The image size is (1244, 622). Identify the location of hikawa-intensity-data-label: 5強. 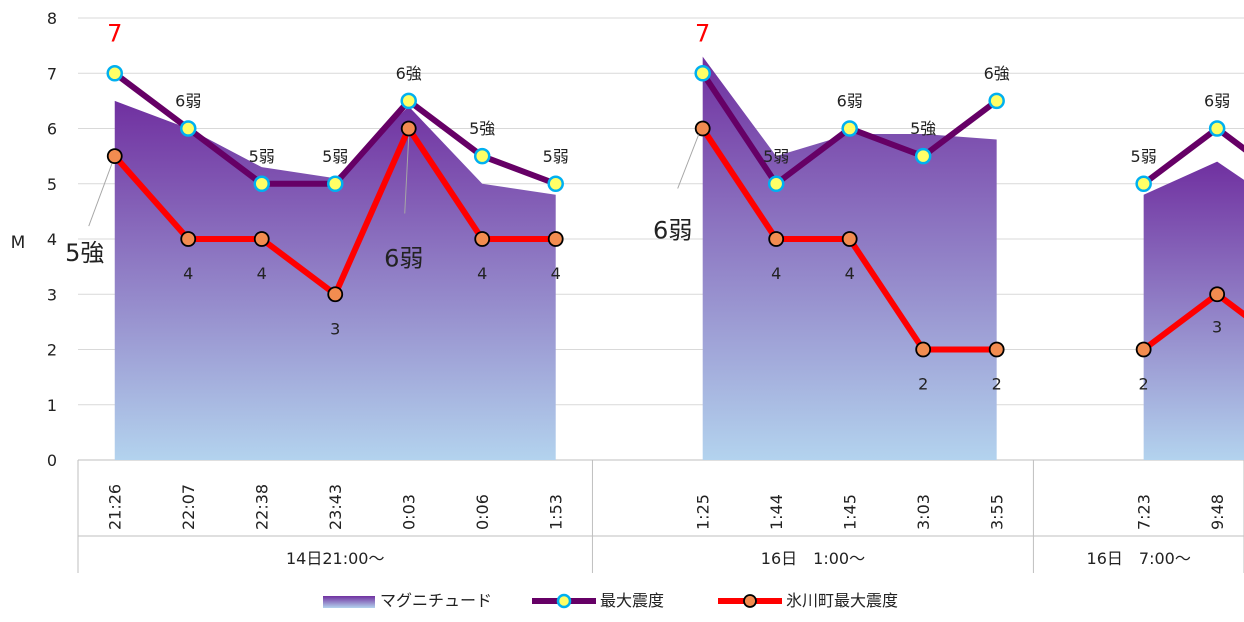
(84, 253).